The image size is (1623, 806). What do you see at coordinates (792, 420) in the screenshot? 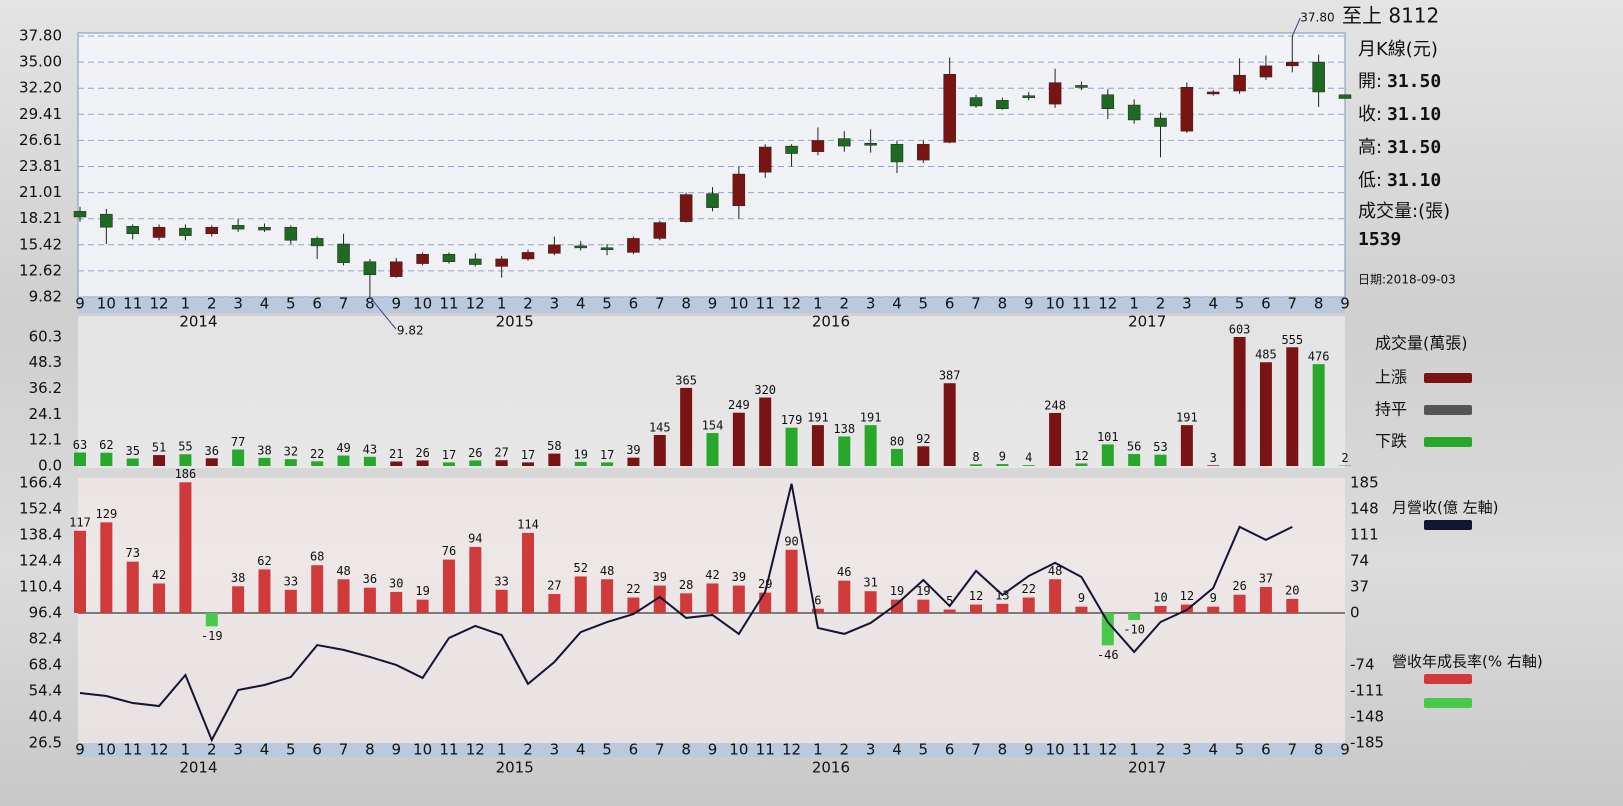
I see `volume-label: 179` at bounding box center [792, 420].